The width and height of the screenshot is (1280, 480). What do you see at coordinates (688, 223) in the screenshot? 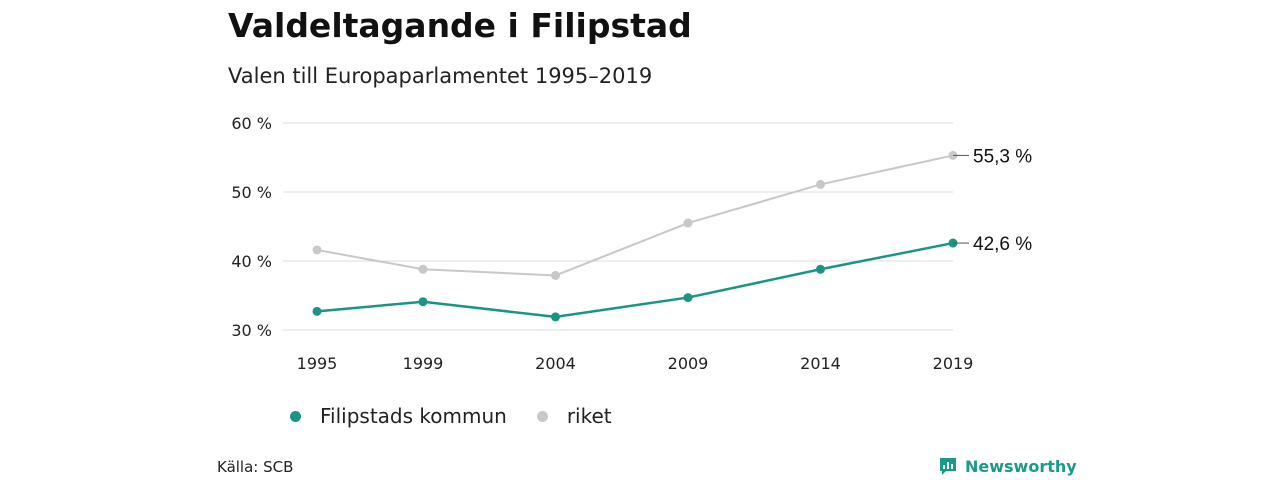
I see `data-point-riket-2009` at bounding box center [688, 223].